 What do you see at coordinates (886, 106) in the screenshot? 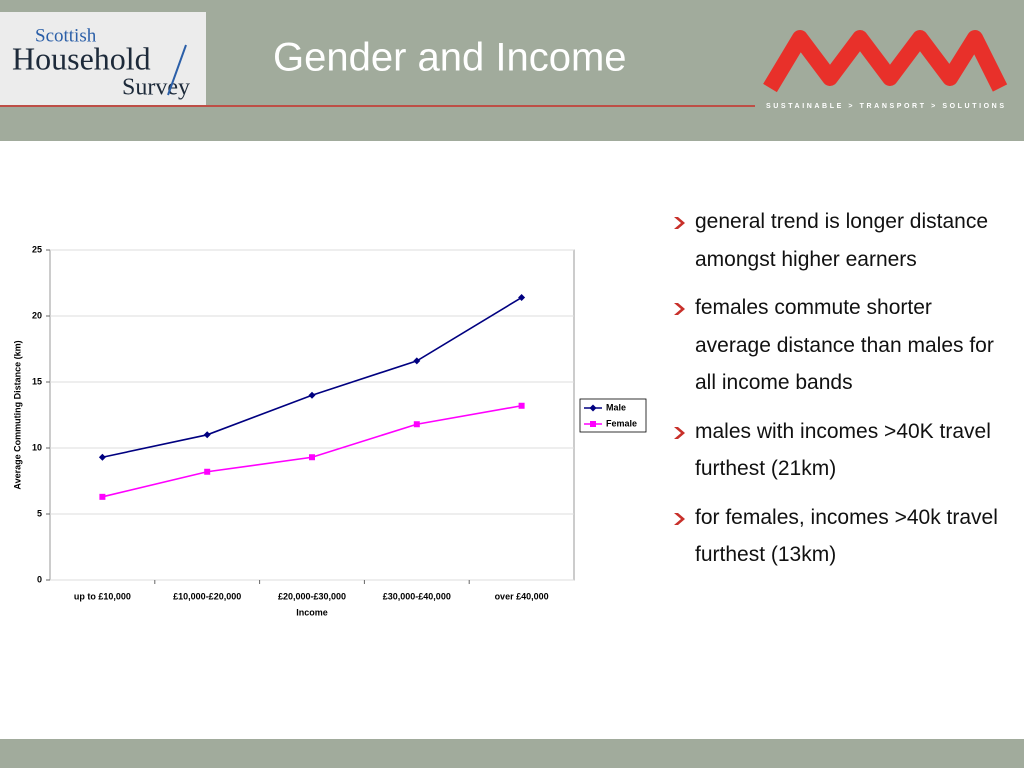
I see `tagline: SUSTAINABLE > TRANSPORT > SOLUTIONS` at bounding box center [886, 106].